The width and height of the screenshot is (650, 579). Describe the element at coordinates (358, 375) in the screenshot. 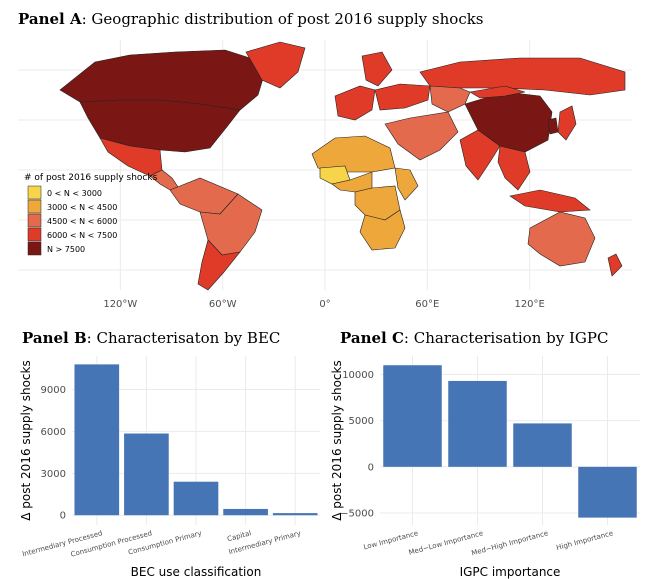

I see `igpc-y-tick-label: 10000` at that location.